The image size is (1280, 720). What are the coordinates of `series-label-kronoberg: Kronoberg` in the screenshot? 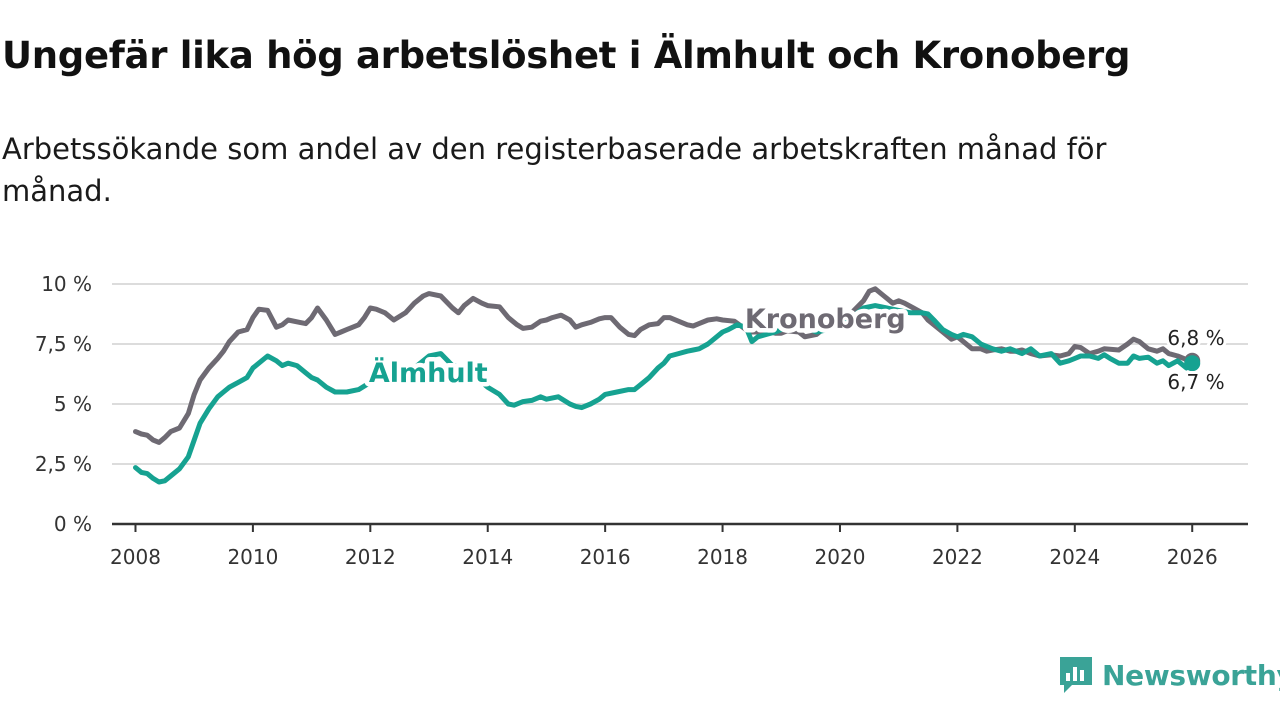 It's located at (825, 319).